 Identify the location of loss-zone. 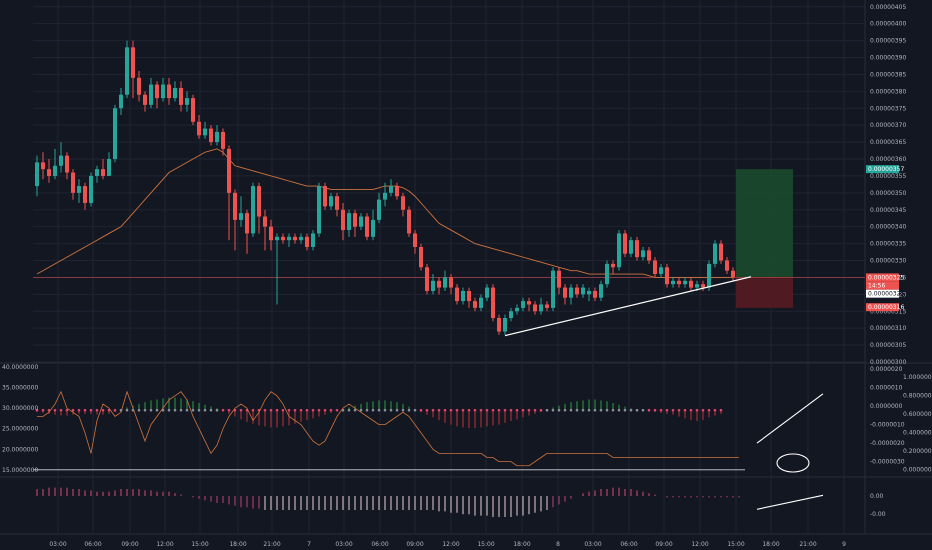
(764, 292).